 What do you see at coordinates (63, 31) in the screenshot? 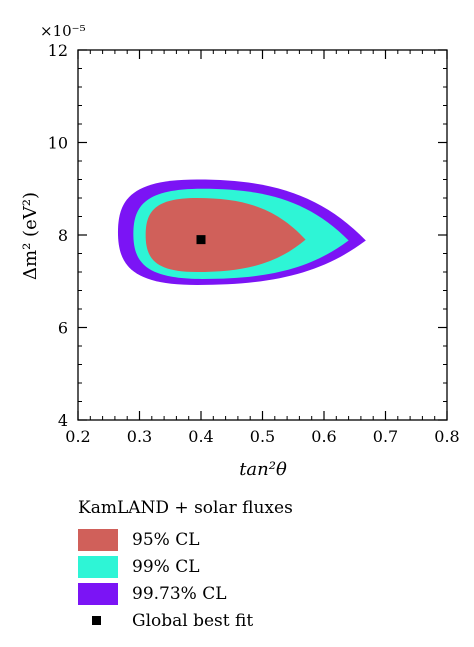
I see `y-multiplier: ×10⁻⁵` at bounding box center [63, 31].